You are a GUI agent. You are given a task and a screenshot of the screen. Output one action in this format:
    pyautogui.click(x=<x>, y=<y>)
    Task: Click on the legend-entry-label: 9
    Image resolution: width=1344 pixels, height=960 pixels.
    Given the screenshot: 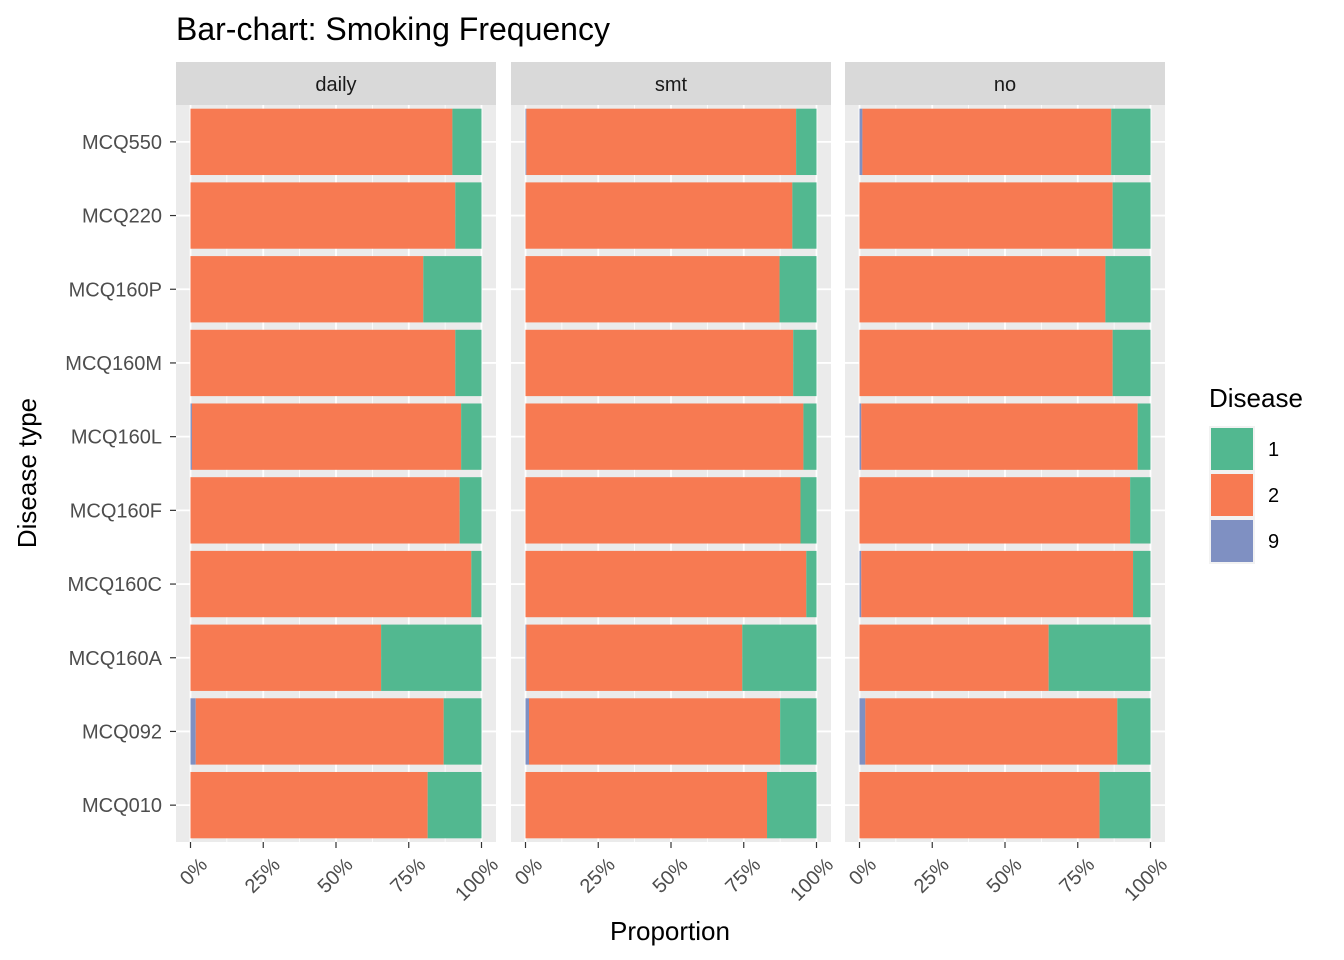 What is the action you would take?
    pyautogui.click(x=1273, y=542)
    